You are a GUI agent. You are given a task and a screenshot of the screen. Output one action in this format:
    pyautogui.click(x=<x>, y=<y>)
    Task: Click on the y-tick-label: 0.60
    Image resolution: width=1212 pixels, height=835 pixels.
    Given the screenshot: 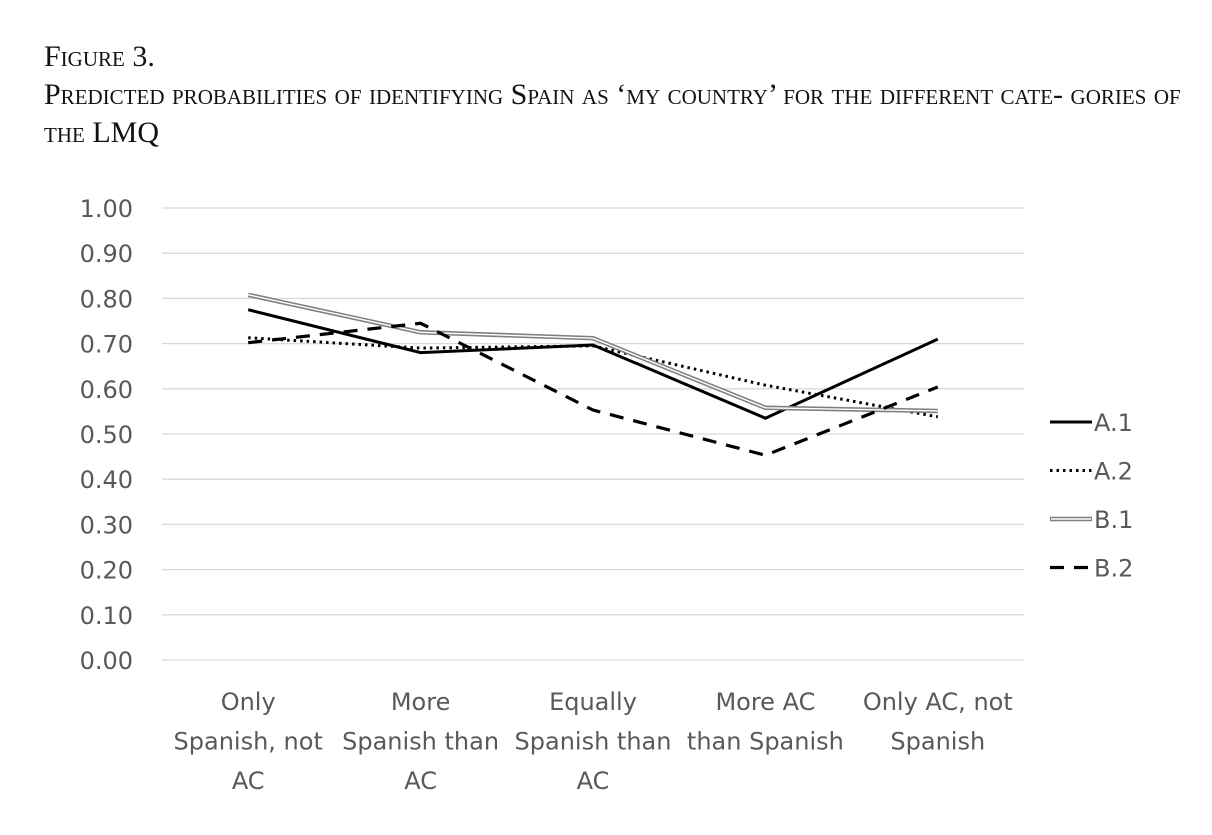 What is the action you would take?
    pyautogui.click(x=106, y=390)
    